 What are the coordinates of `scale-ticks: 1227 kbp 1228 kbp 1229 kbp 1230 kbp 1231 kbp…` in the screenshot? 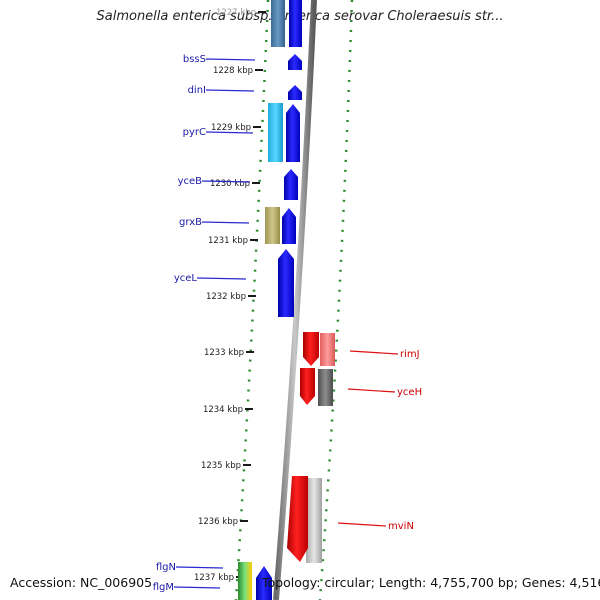 It's located at (230, 295).